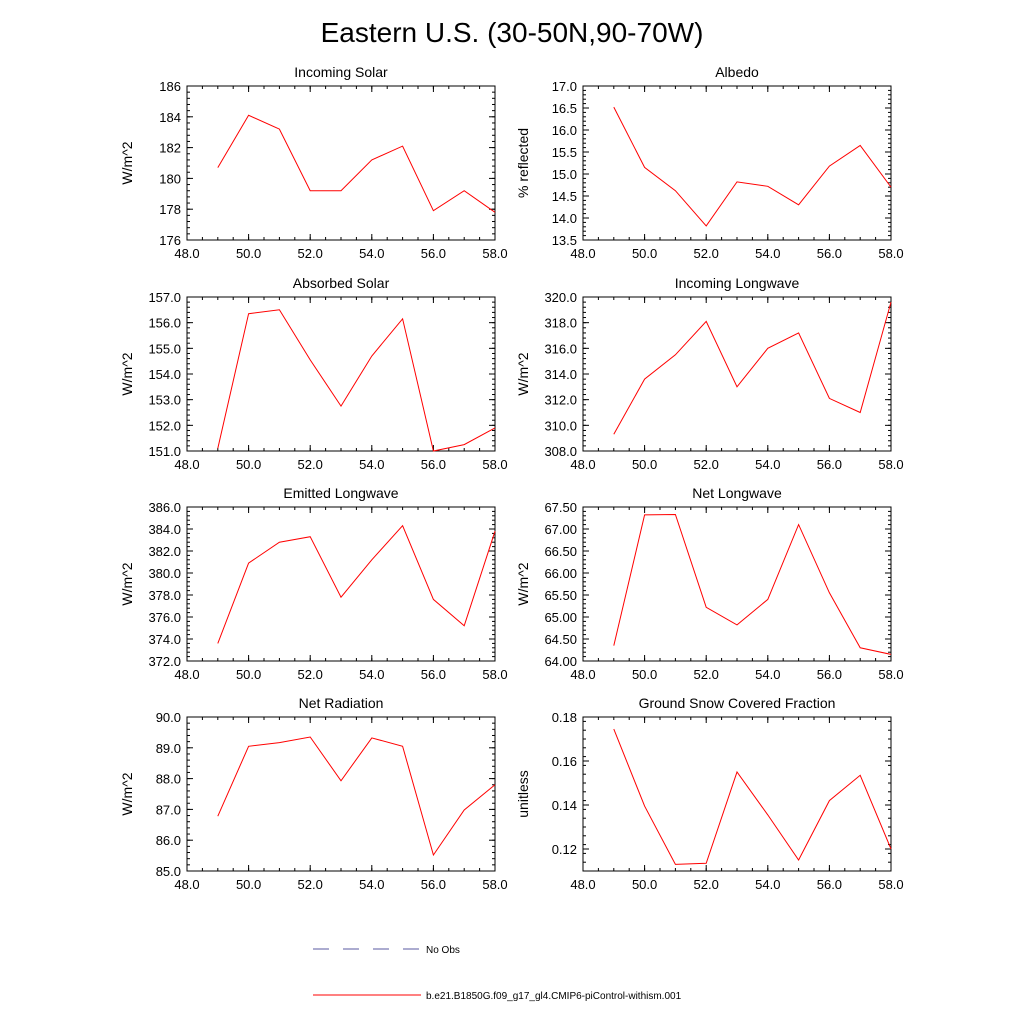 This screenshot has height=1024, width=1024. I want to click on panel-title: Net Longwave, so click(737, 493).